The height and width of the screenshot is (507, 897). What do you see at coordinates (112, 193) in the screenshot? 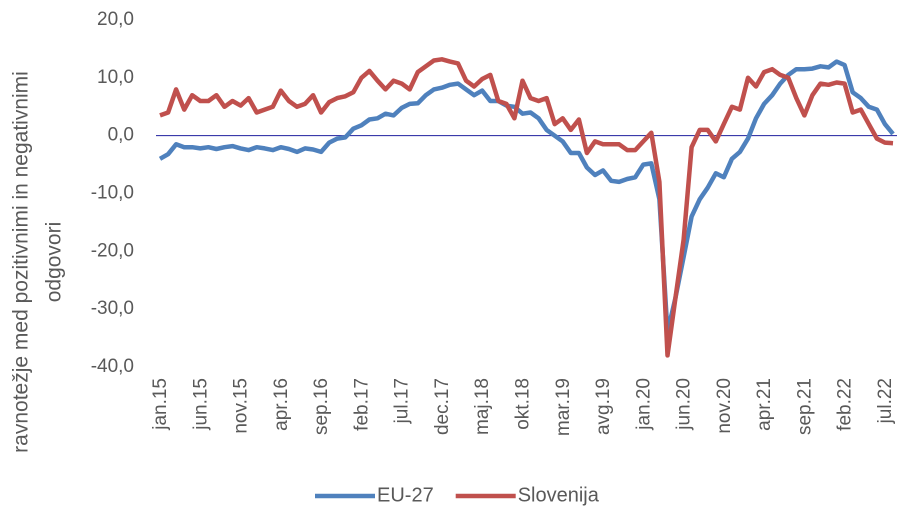
I see `y-tick-label: -10,0` at bounding box center [112, 193].